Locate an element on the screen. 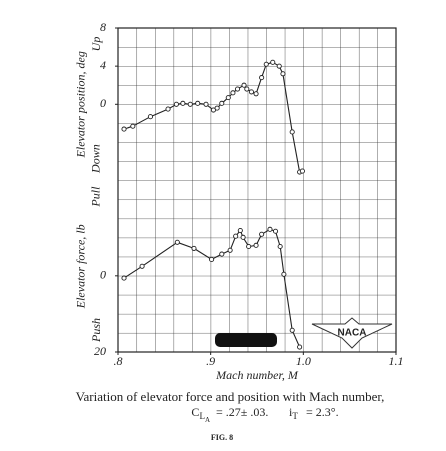  figure-label: FIG. 8 is located at coordinates (222, 437).